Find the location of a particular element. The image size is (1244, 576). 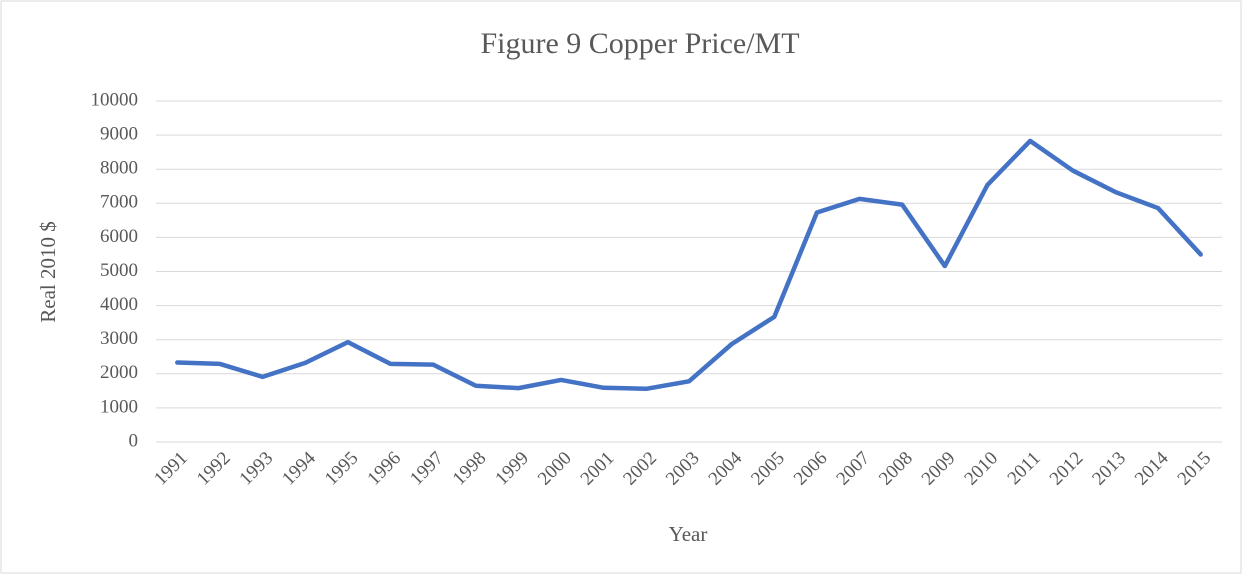

x-axis-title: Year is located at coordinates (688, 534).